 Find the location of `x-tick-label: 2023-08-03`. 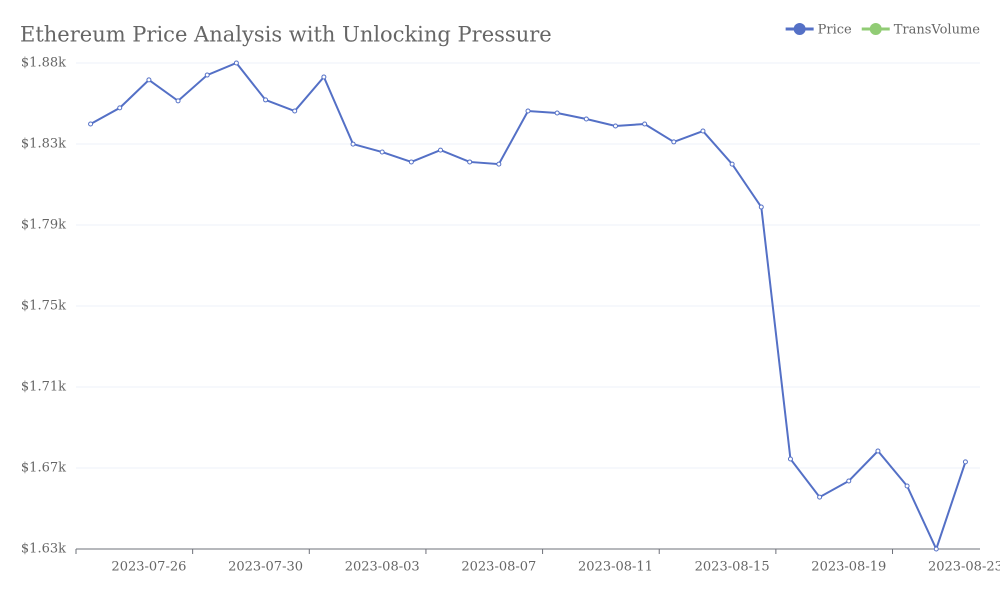

x-tick-label: 2023-08-03 is located at coordinates (382, 567).